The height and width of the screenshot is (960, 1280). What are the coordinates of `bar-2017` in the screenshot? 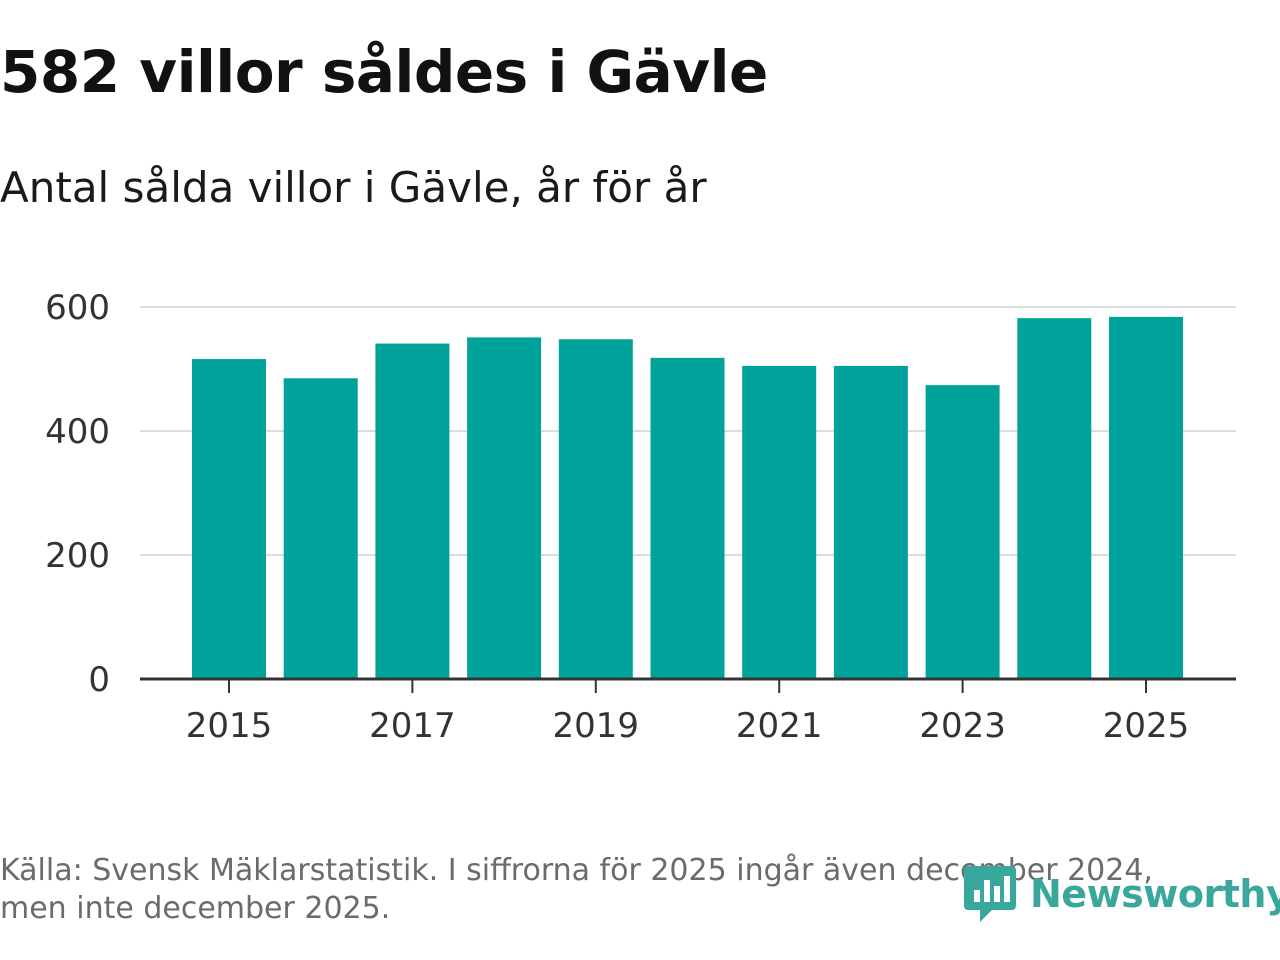 It's located at (412, 511).